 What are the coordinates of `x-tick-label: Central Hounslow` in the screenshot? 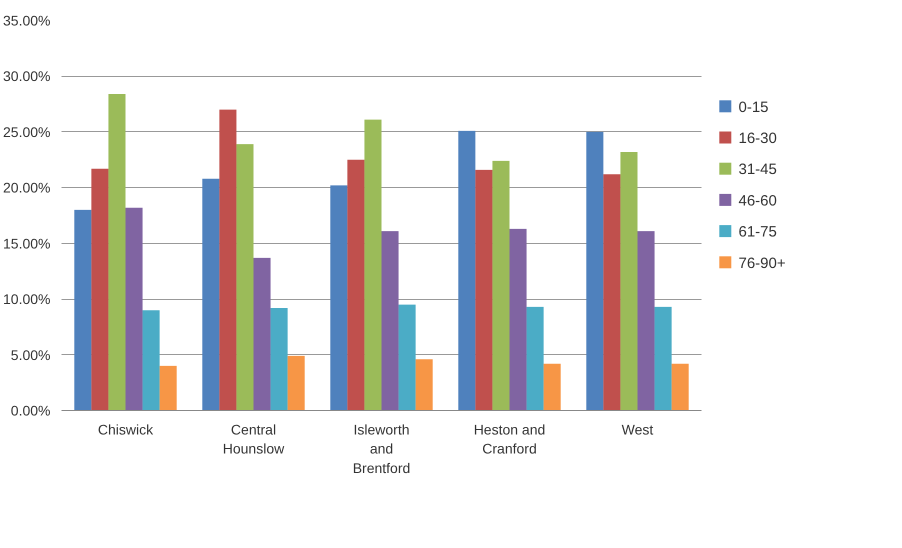 It's located at (254, 439).